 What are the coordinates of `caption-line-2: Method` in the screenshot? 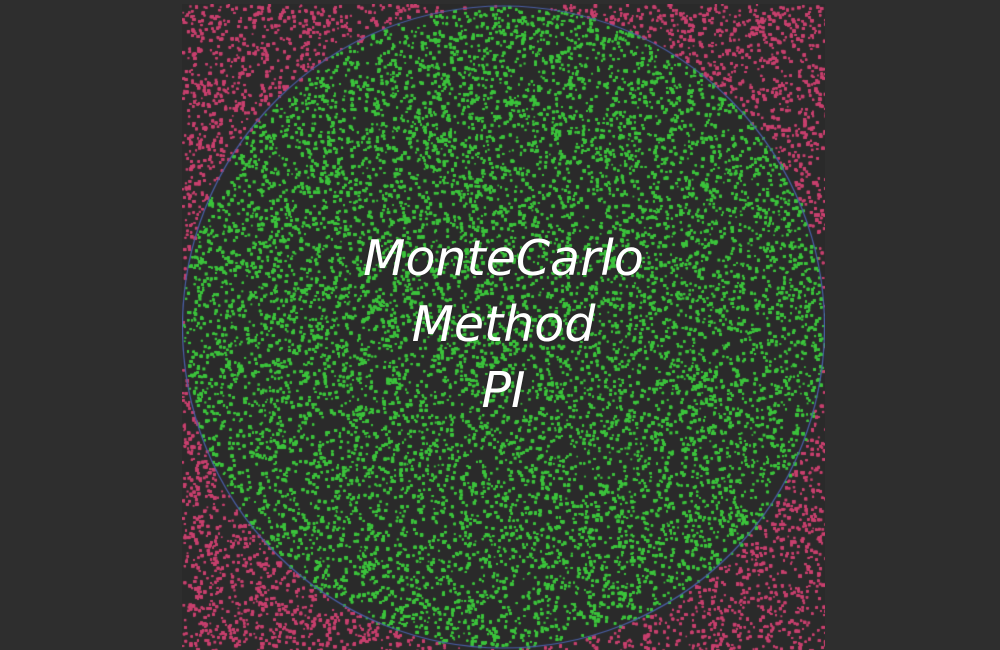 It's located at (503, 324).